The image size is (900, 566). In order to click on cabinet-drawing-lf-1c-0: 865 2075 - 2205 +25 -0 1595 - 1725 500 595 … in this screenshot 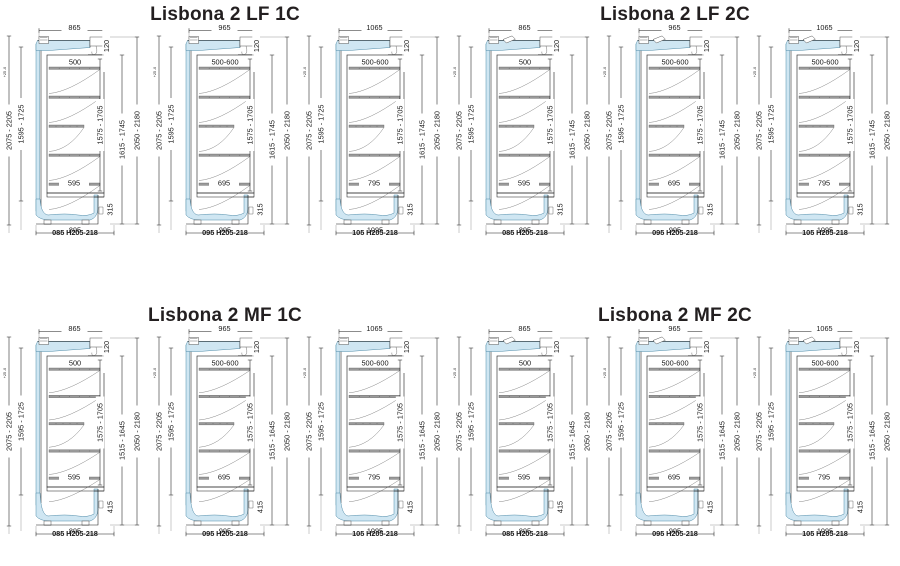, I will do `click(75, 141)`.